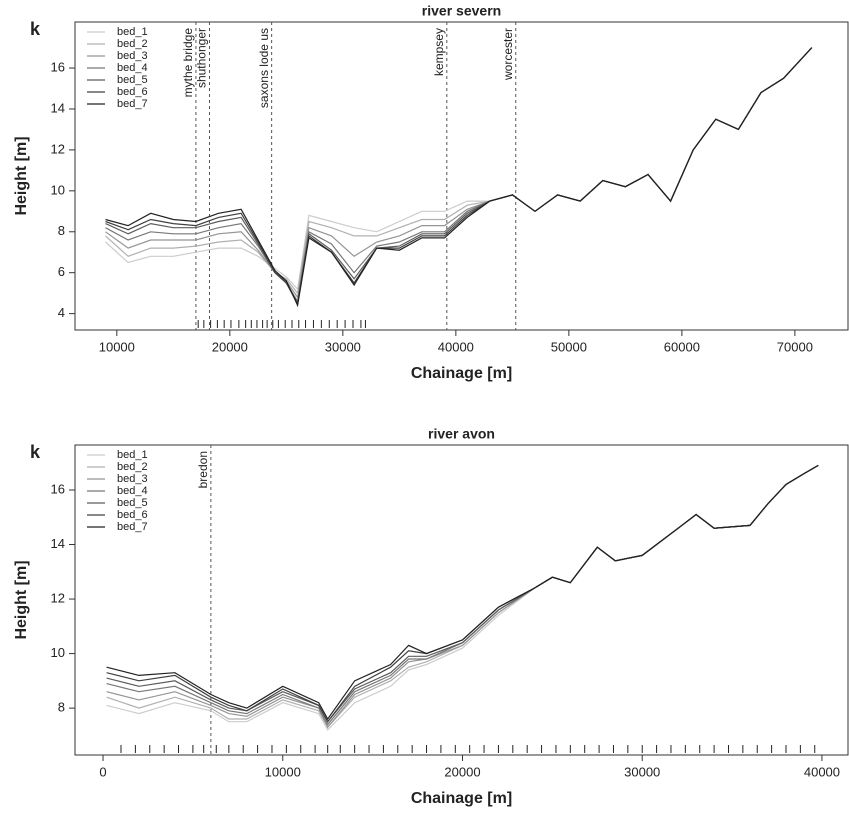 The height and width of the screenshot is (813, 849). I want to click on x-tick-label: 60000, so click(682, 346).